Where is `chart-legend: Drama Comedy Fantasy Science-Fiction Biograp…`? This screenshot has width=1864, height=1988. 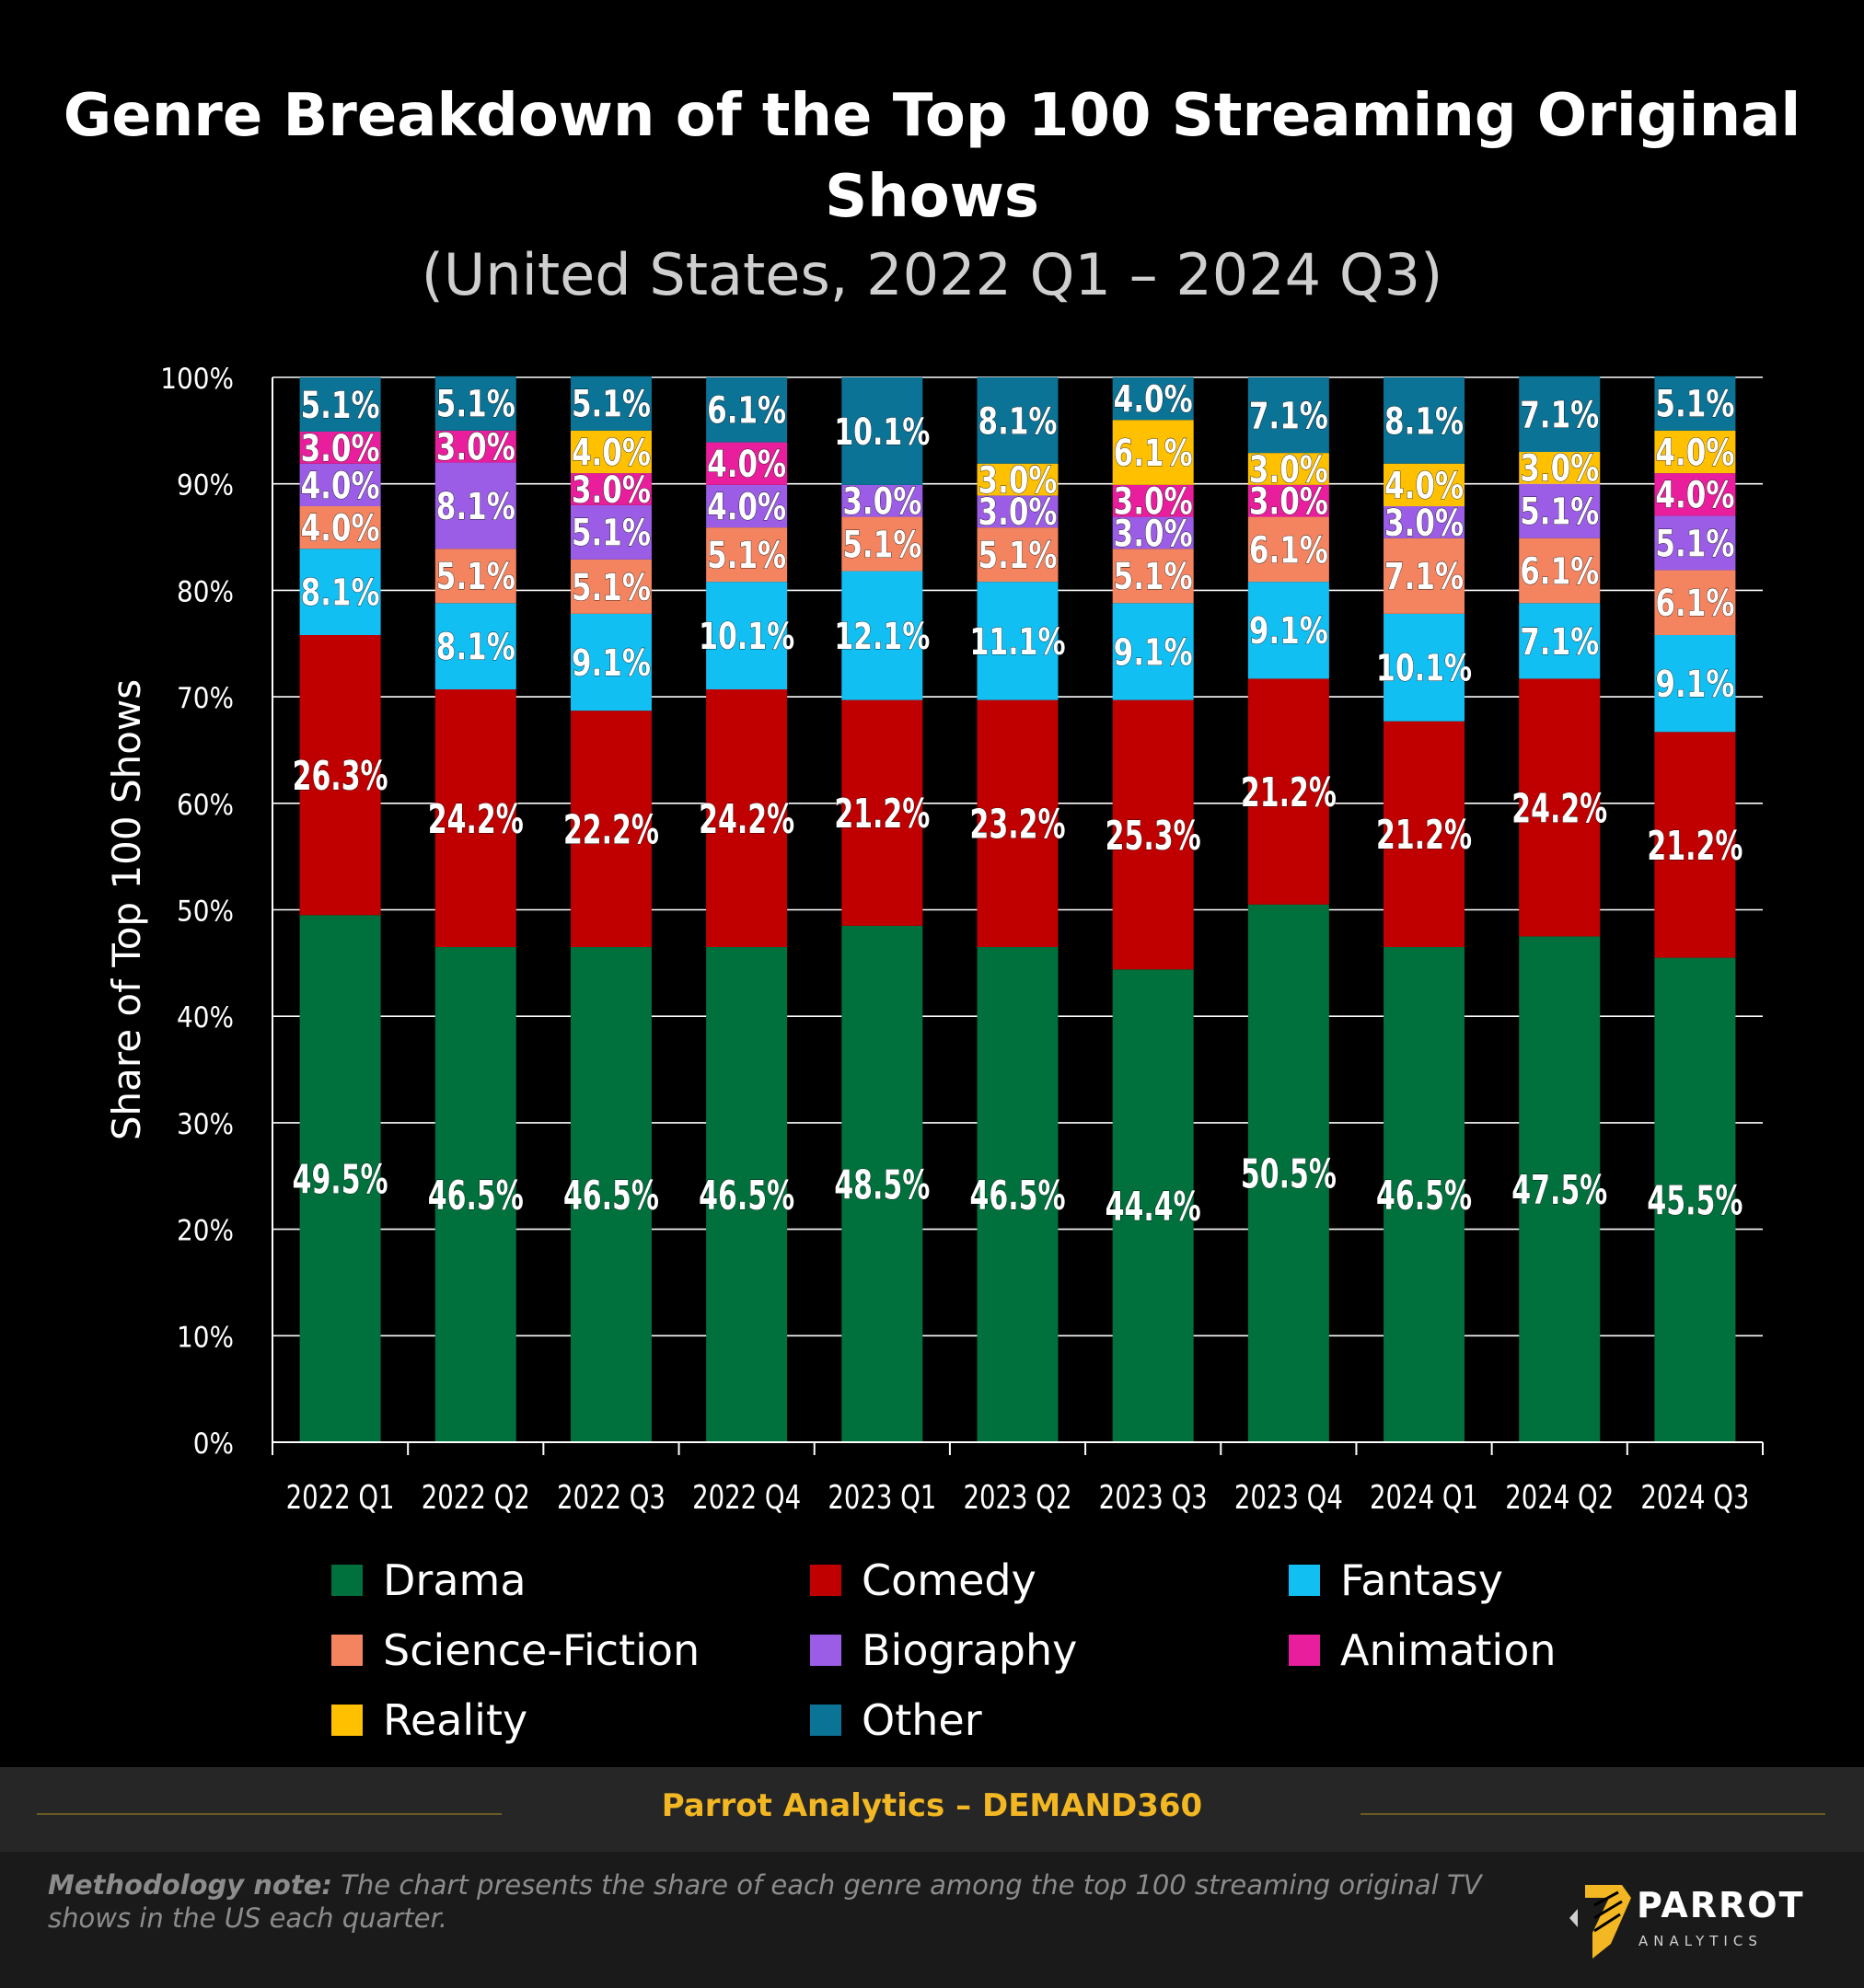
chart-legend: Drama Comedy Fantasy Science-Fiction Biograp… is located at coordinates (1022, 1665).